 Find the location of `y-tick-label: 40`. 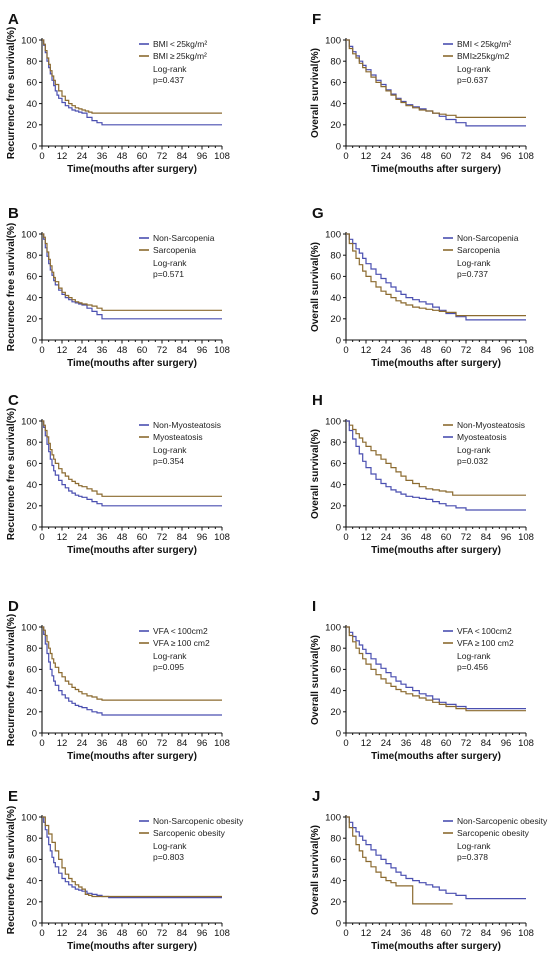

y-tick-label: 40 is located at coordinates (335, 104).